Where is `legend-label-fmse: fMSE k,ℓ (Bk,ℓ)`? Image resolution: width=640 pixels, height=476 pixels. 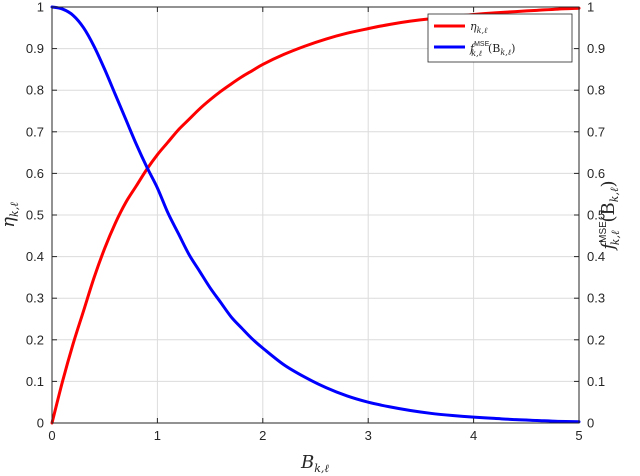 legend-label-fmse: fMSE k,ℓ (Bk,ℓ) is located at coordinates (492, 49).